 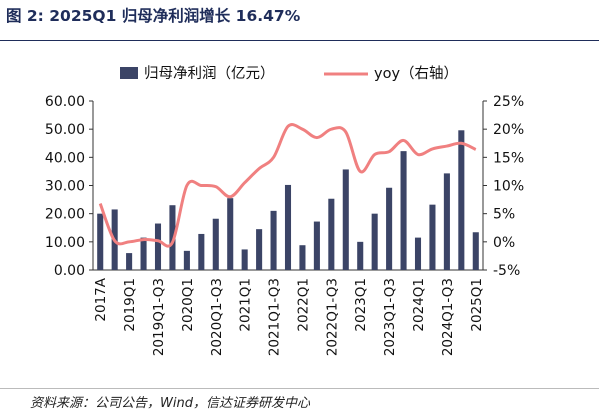 I want to click on y-left-tick-label: 30.00, so click(x=65, y=187).